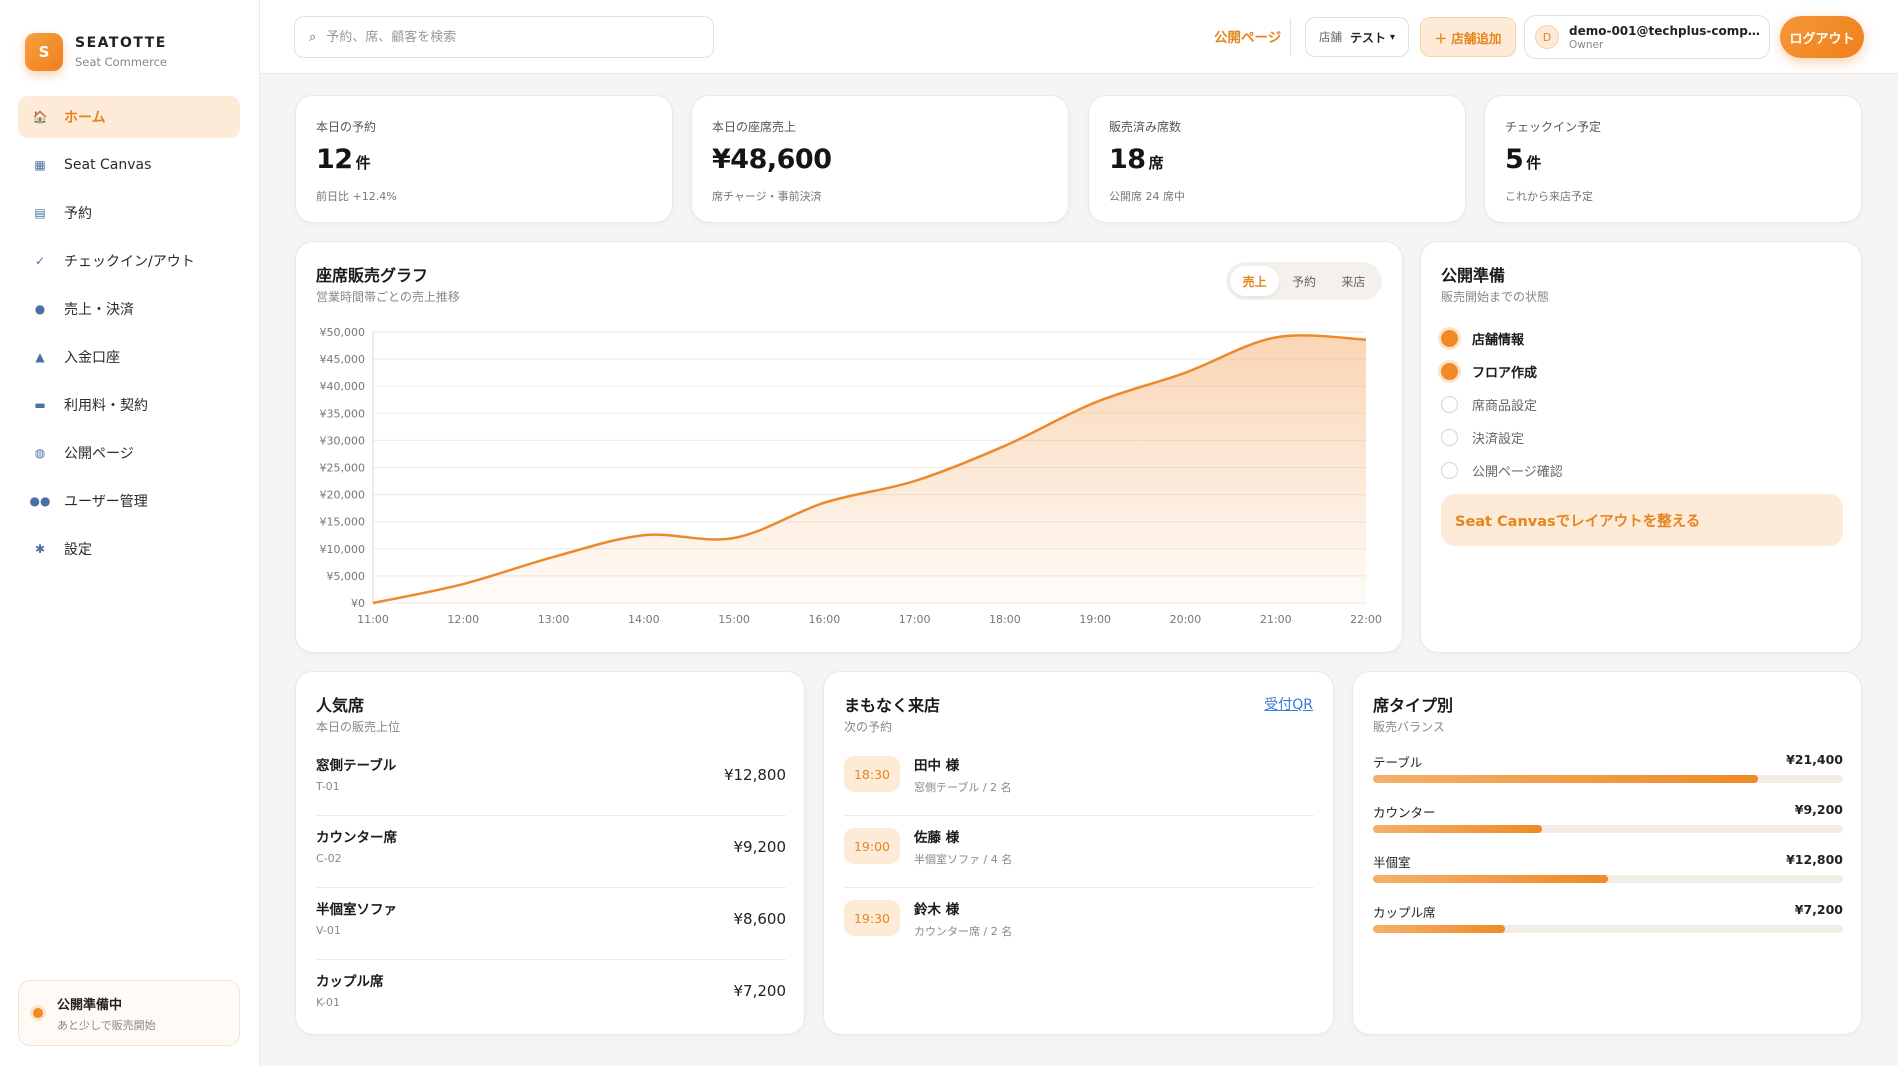  What do you see at coordinates (129, 213) in the screenshot?
I see `sidebar-item-2: ▤ 予約` at bounding box center [129, 213].